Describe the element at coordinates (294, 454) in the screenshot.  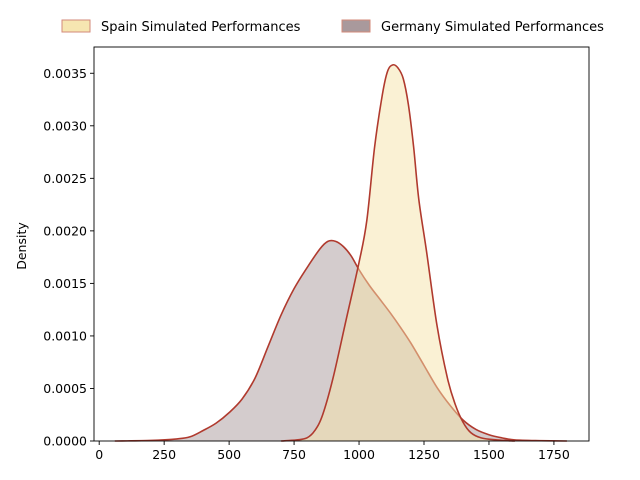
I see `x-tick-label: 750` at that location.